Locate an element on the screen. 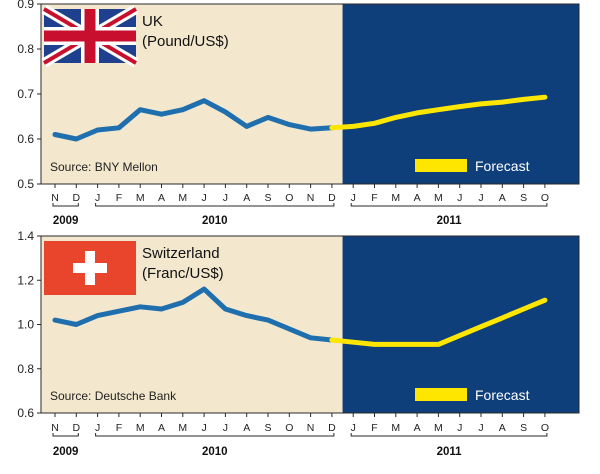 This screenshot has width=600, height=474. source-note: Source: BNY Mellon is located at coordinates (104, 167).